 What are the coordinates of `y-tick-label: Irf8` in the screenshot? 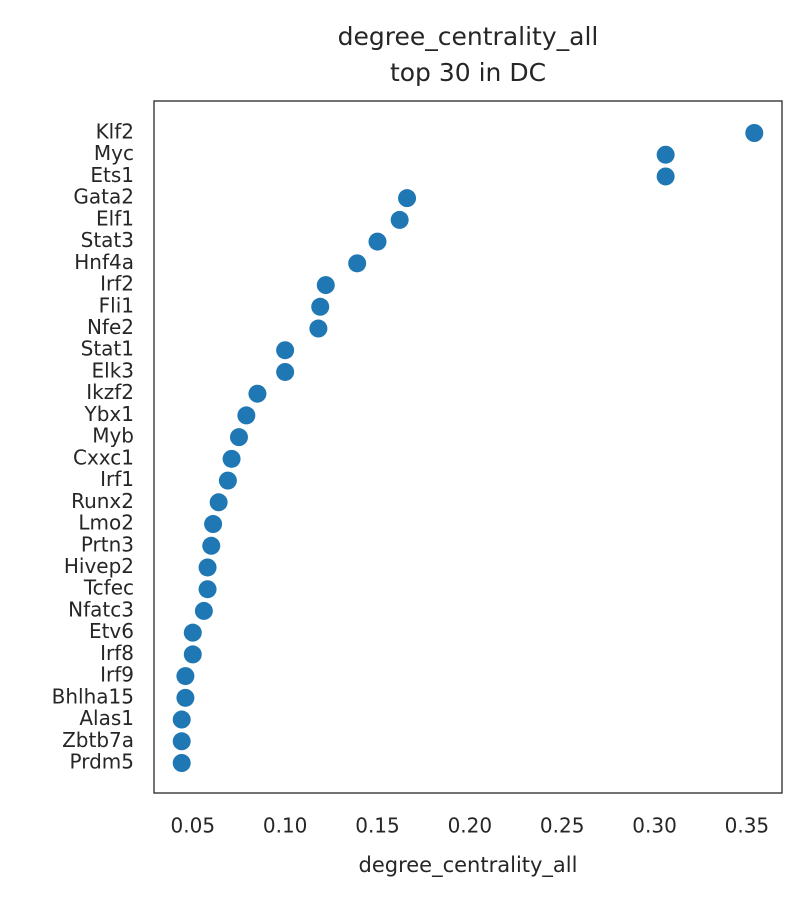 It's located at (117, 653).